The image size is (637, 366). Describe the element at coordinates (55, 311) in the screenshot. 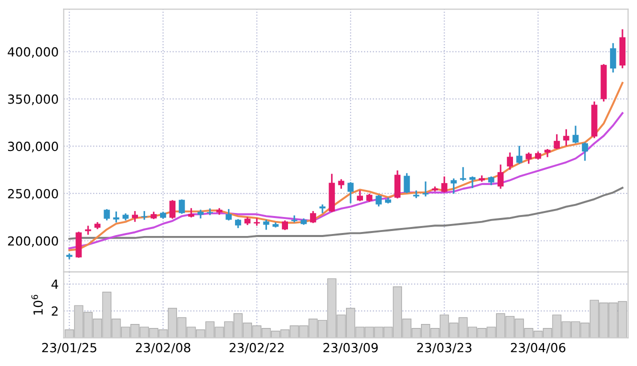

I see `y-tick-label: 2` at that location.